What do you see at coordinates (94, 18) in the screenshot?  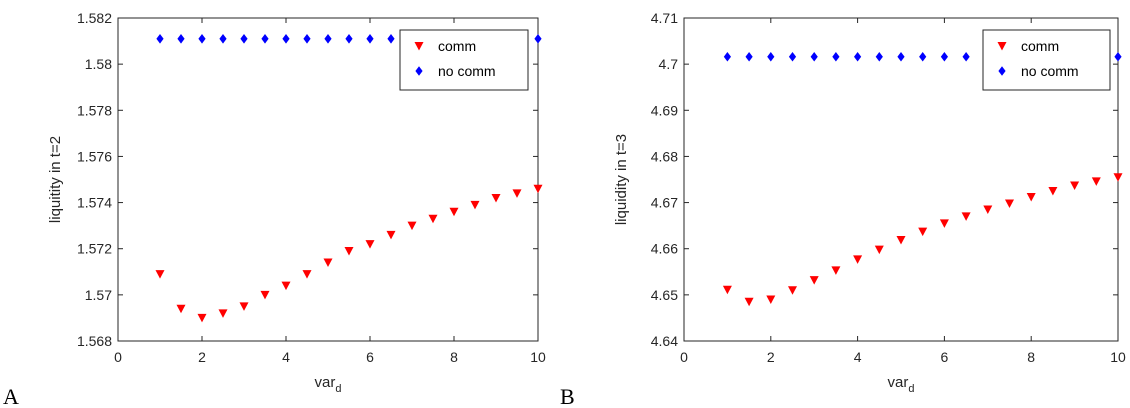 I see `y-tick-label: 1.582` at bounding box center [94, 18].